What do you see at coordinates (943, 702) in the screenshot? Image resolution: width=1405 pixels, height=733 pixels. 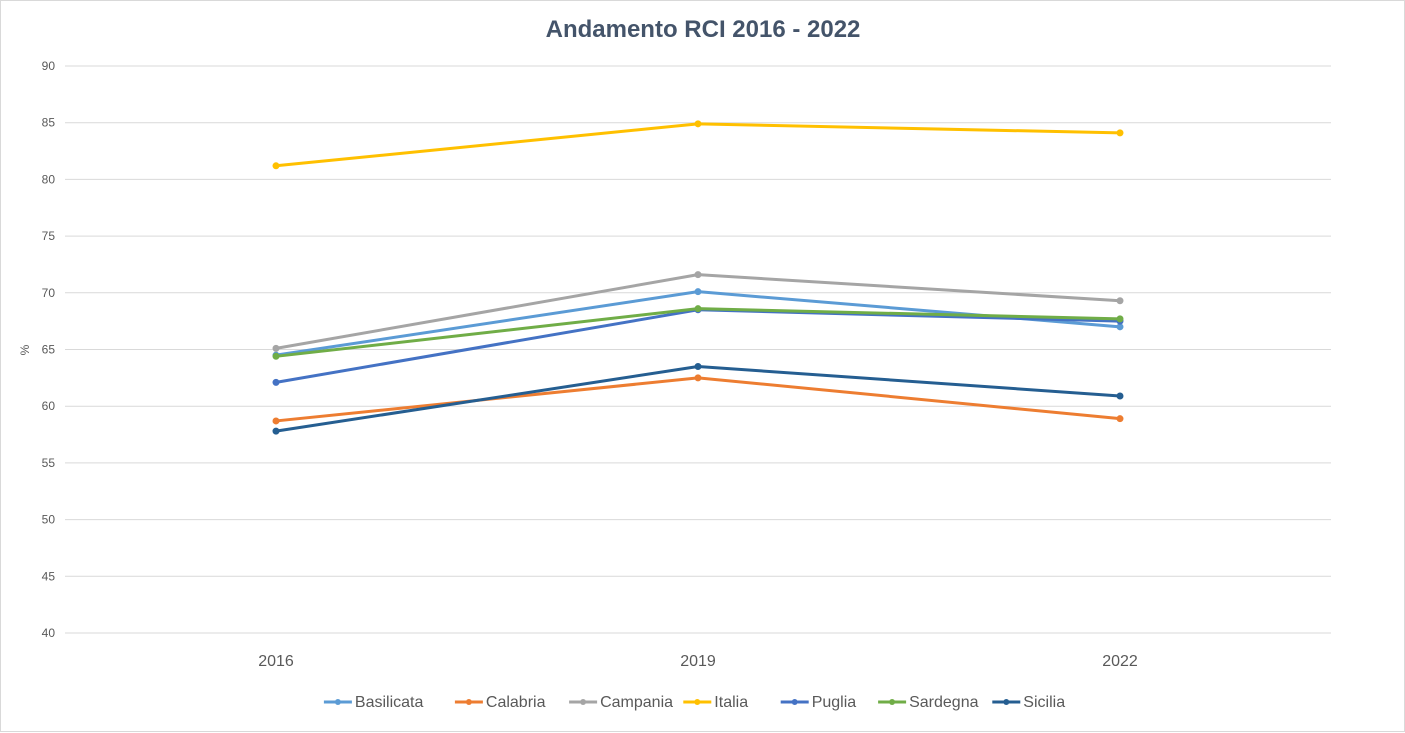 I see `legend-label: Sardegna` at bounding box center [943, 702].